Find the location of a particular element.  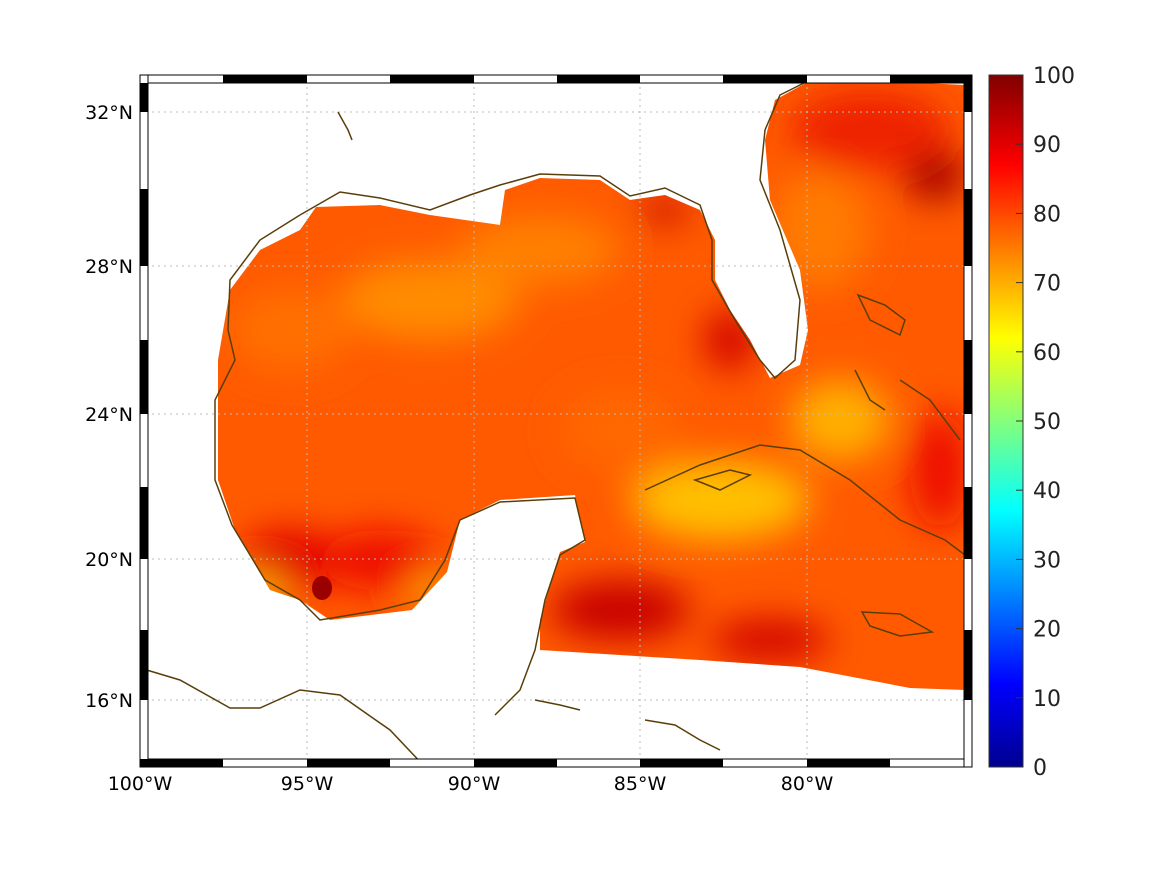

dark-spot is located at coordinates (322, 588).